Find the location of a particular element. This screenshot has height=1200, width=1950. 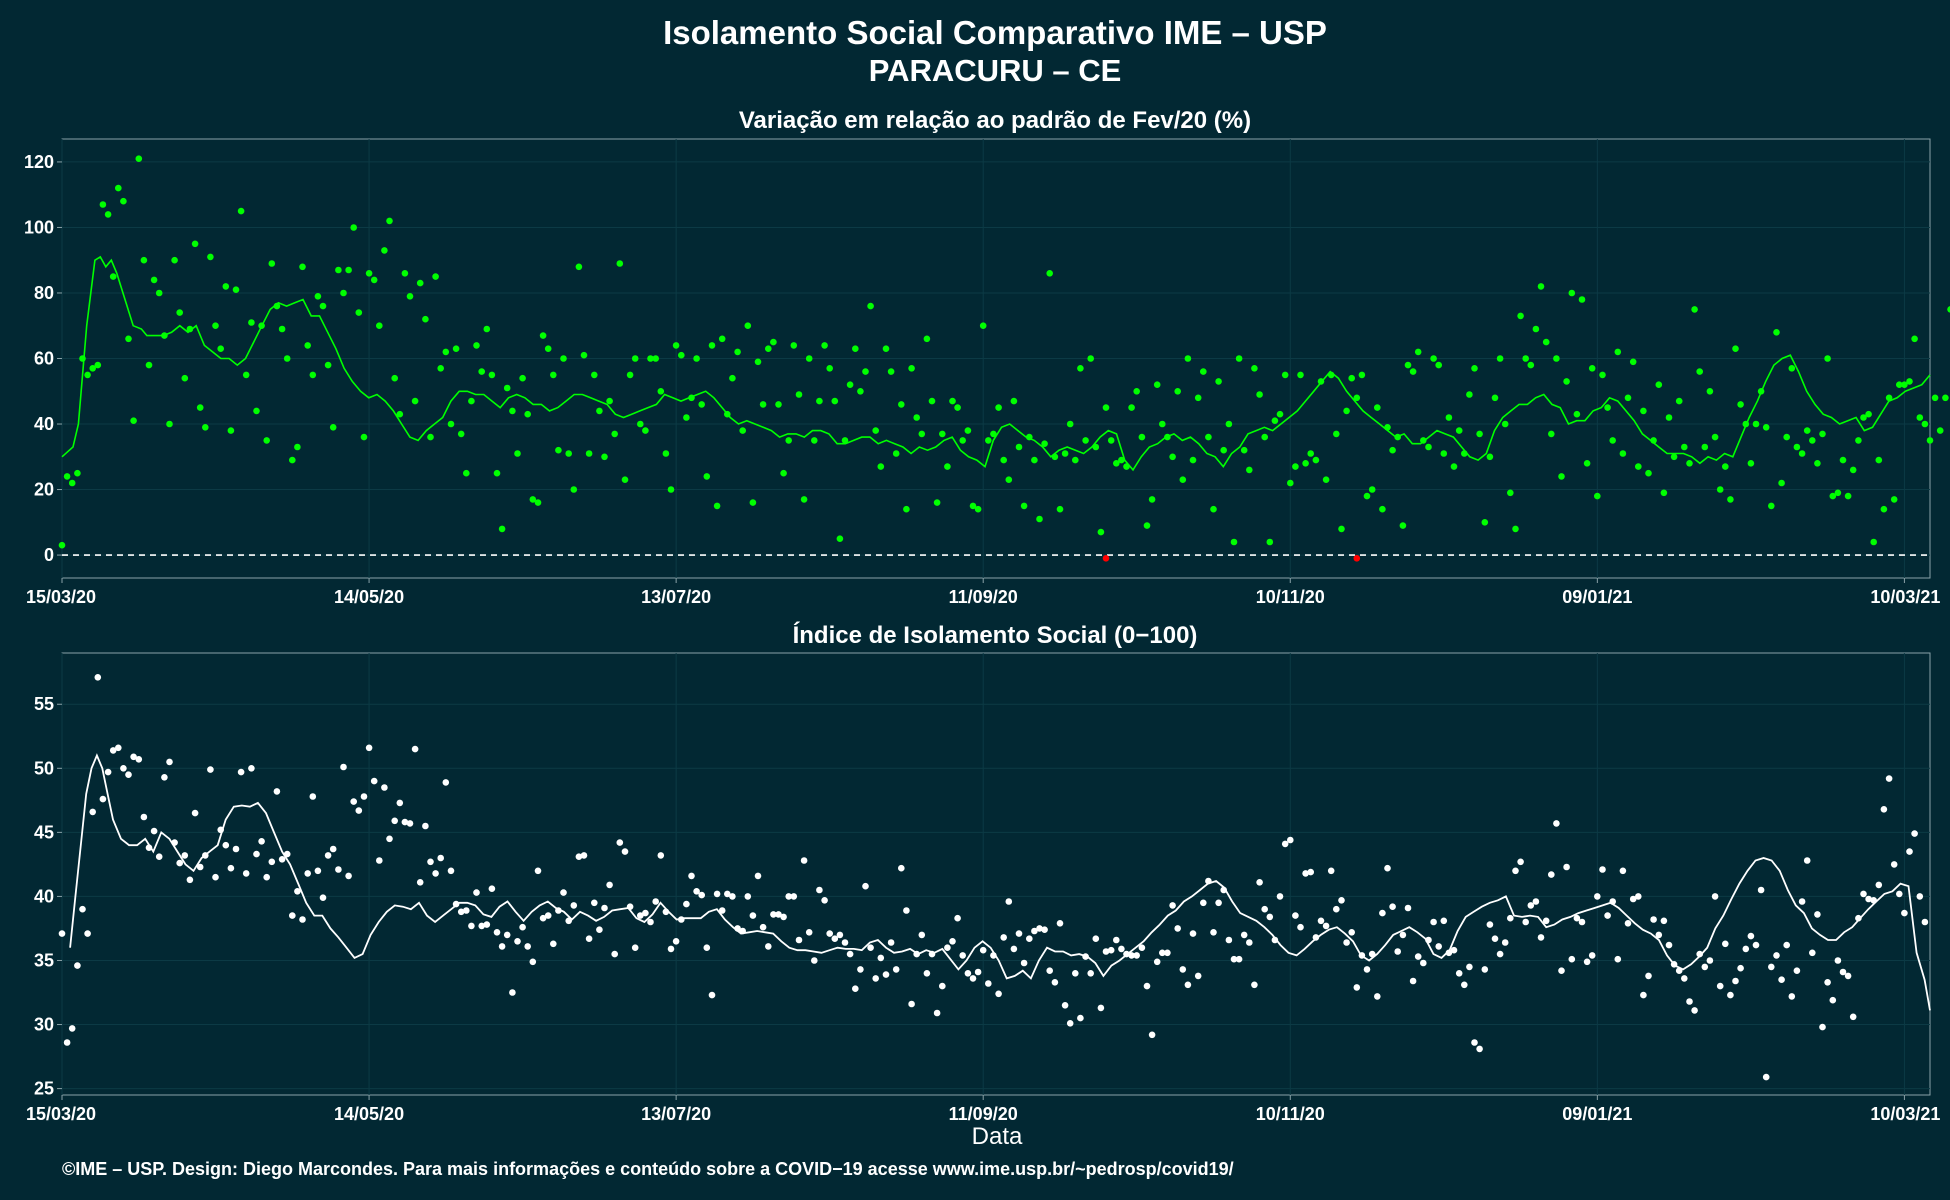

x-tick-label: 10/03/21 is located at coordinates (1905, 597).